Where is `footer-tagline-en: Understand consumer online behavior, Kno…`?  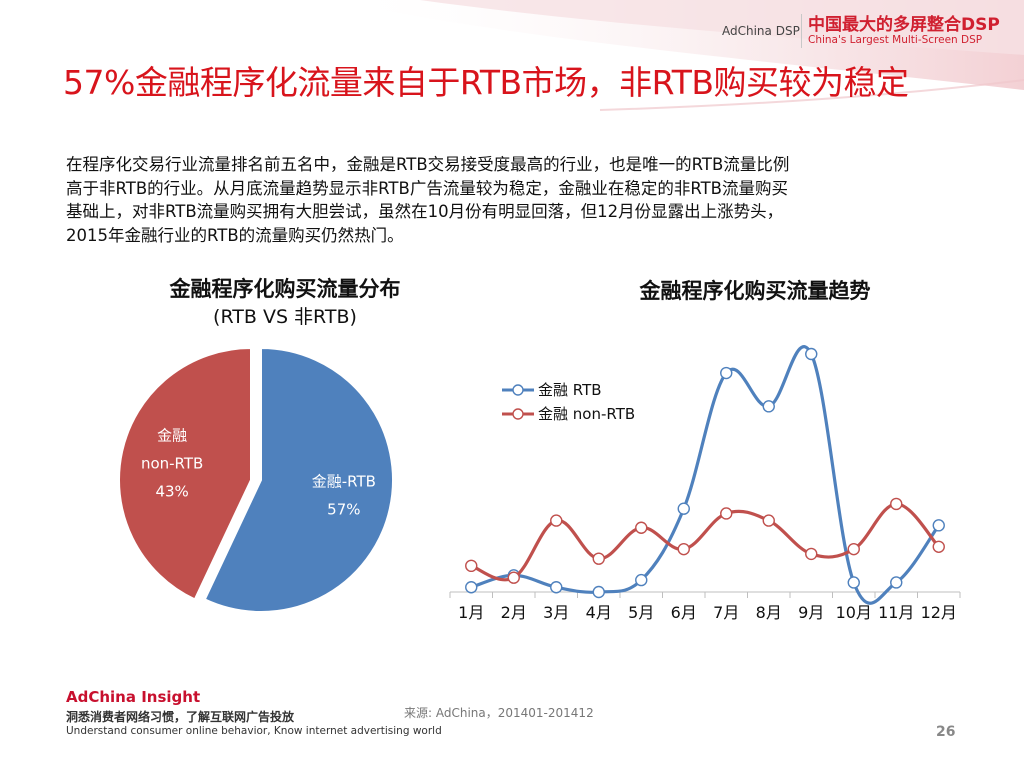
footer-tagline-en: Understand consumer online behavior, Kno… is located at coordinates (254, 731).